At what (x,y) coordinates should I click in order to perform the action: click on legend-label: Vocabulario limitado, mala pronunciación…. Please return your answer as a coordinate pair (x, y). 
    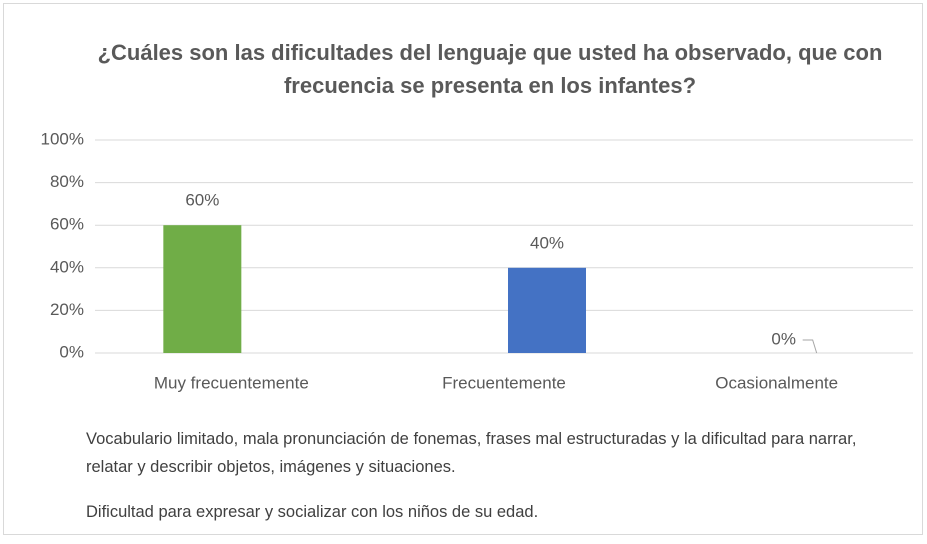
    Looking at the image, I should click on (471, 453).